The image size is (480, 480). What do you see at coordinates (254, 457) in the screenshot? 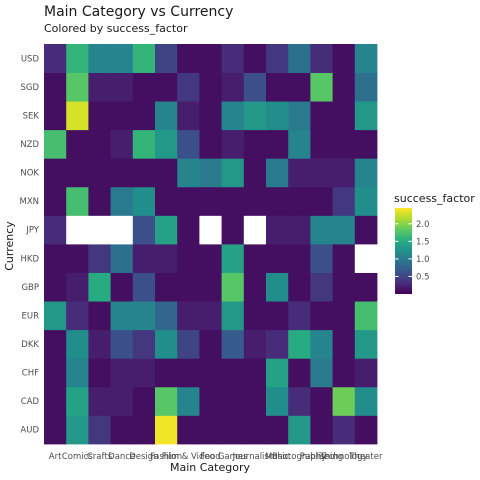
I see `x-tick-label: Journalism` at bounding box center [254, 457].